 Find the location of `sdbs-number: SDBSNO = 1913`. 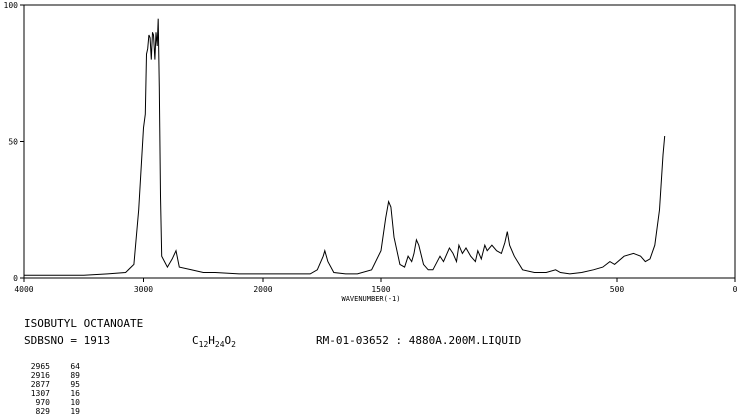

sdbs-number: SDBSNO = 1913 is located at coordinates (67, 340).